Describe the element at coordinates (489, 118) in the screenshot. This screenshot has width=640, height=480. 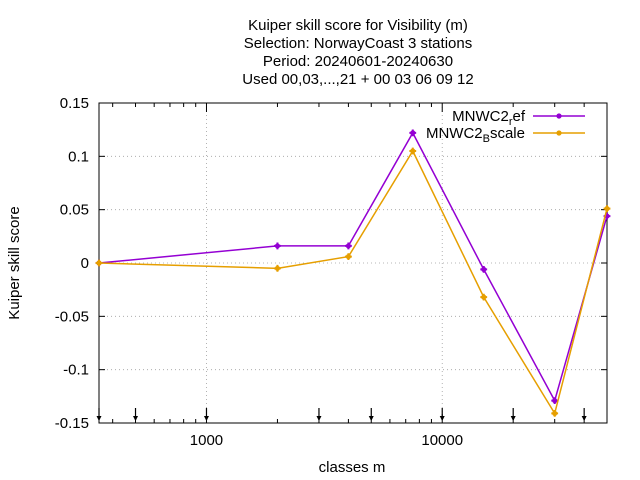
I see `legend-label: MNWC2ref` at that location.